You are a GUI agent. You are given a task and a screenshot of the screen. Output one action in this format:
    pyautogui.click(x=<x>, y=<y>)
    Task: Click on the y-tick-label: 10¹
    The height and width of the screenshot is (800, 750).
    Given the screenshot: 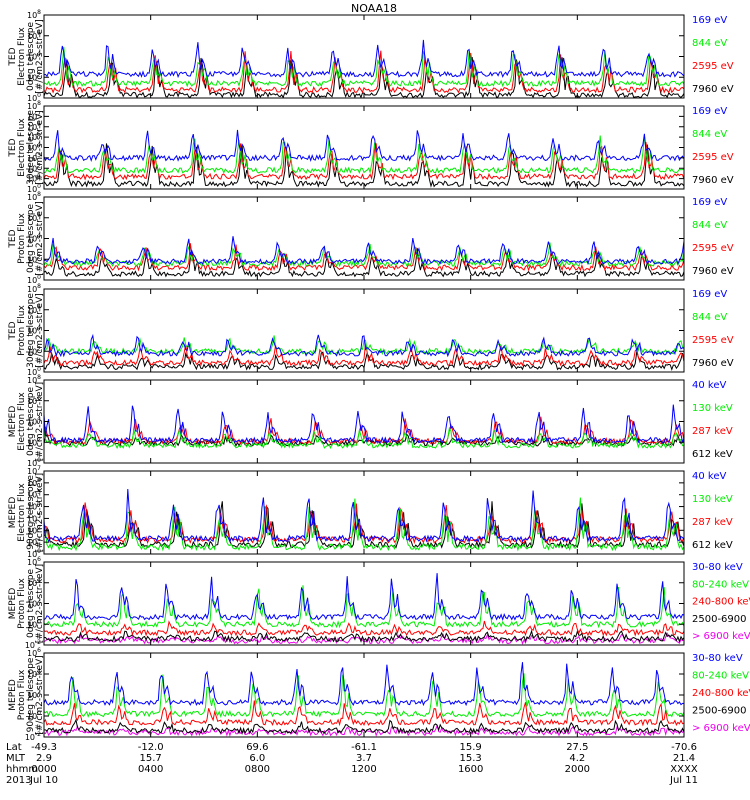 What is the action you would take?
    pyautogui.click(x=34, y=178)
    